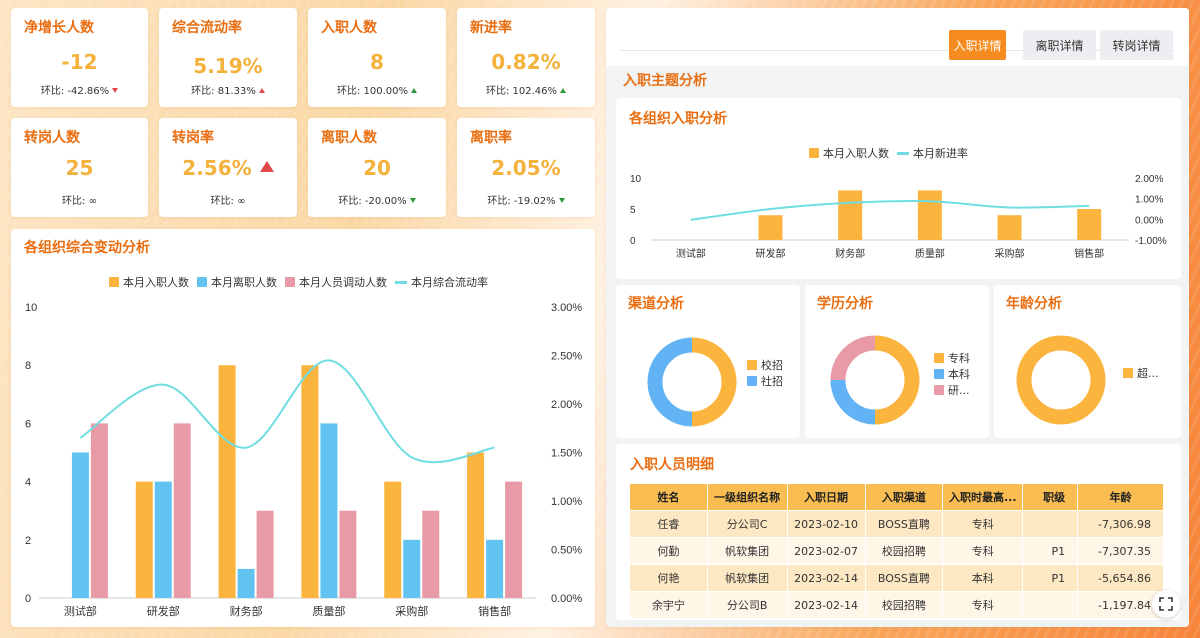 The height and width of the screenshot is (638, 1200). I want to click on table-row: 余宇宁 分公司B 2023-02-14 校园招聘 专科 -1,197.84, so click(896, 605).